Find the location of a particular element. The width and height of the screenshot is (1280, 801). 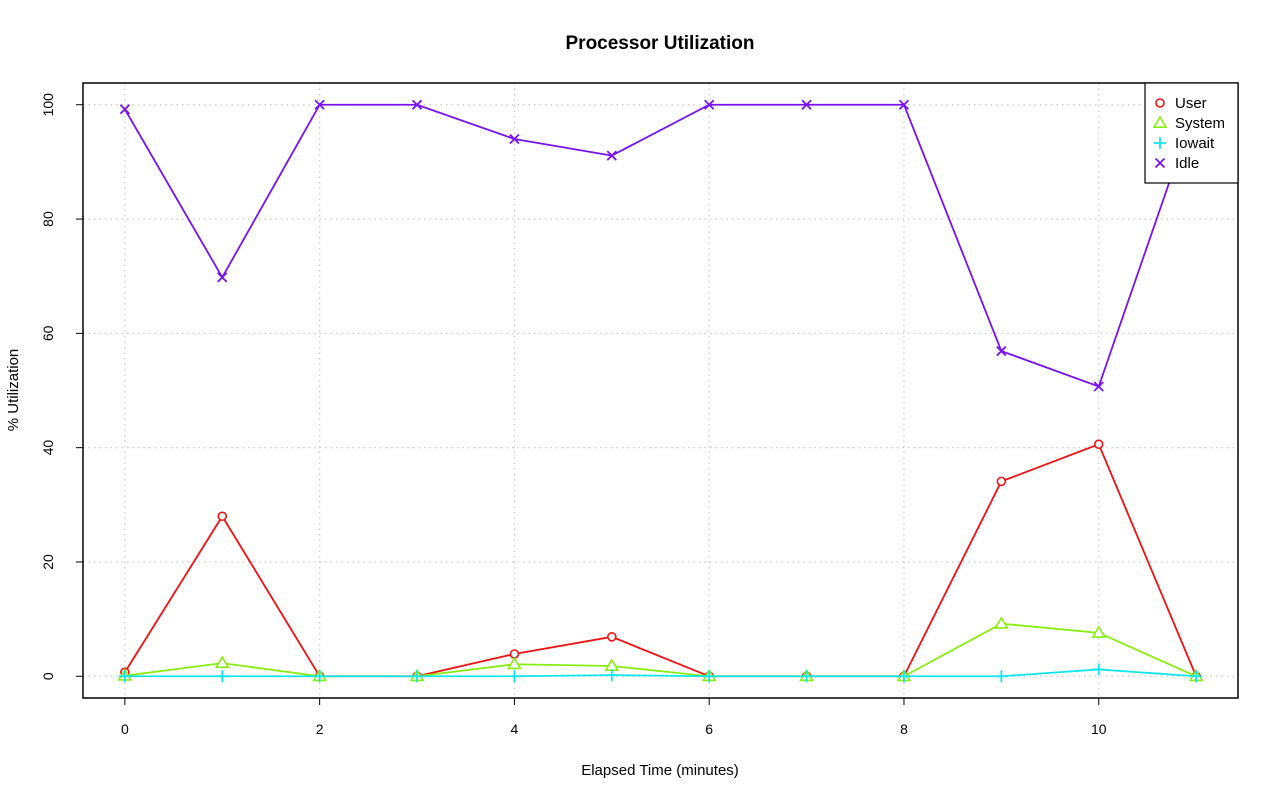

legend-marker-user is located at coordinates (1160, 103).